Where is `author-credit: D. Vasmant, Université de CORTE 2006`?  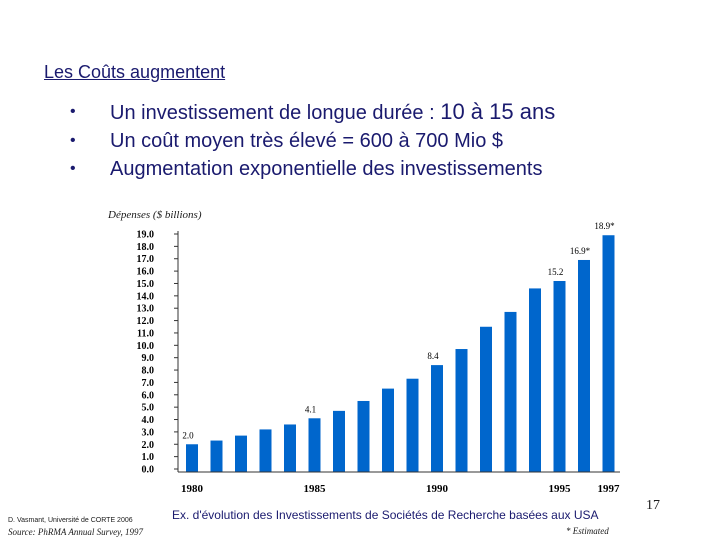
author-credit: D. Vasmant, Université de CORTE 2006 is located at coordinates (70, 520).